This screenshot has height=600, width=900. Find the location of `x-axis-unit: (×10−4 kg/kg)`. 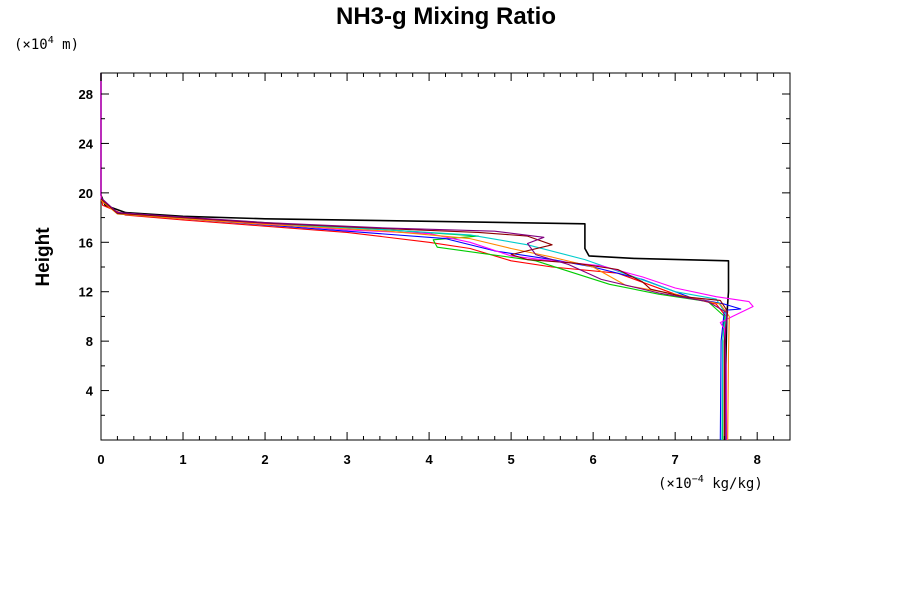

x-axis-unit: (×10−4 kg/kg) is located at coordinates (710, 483).